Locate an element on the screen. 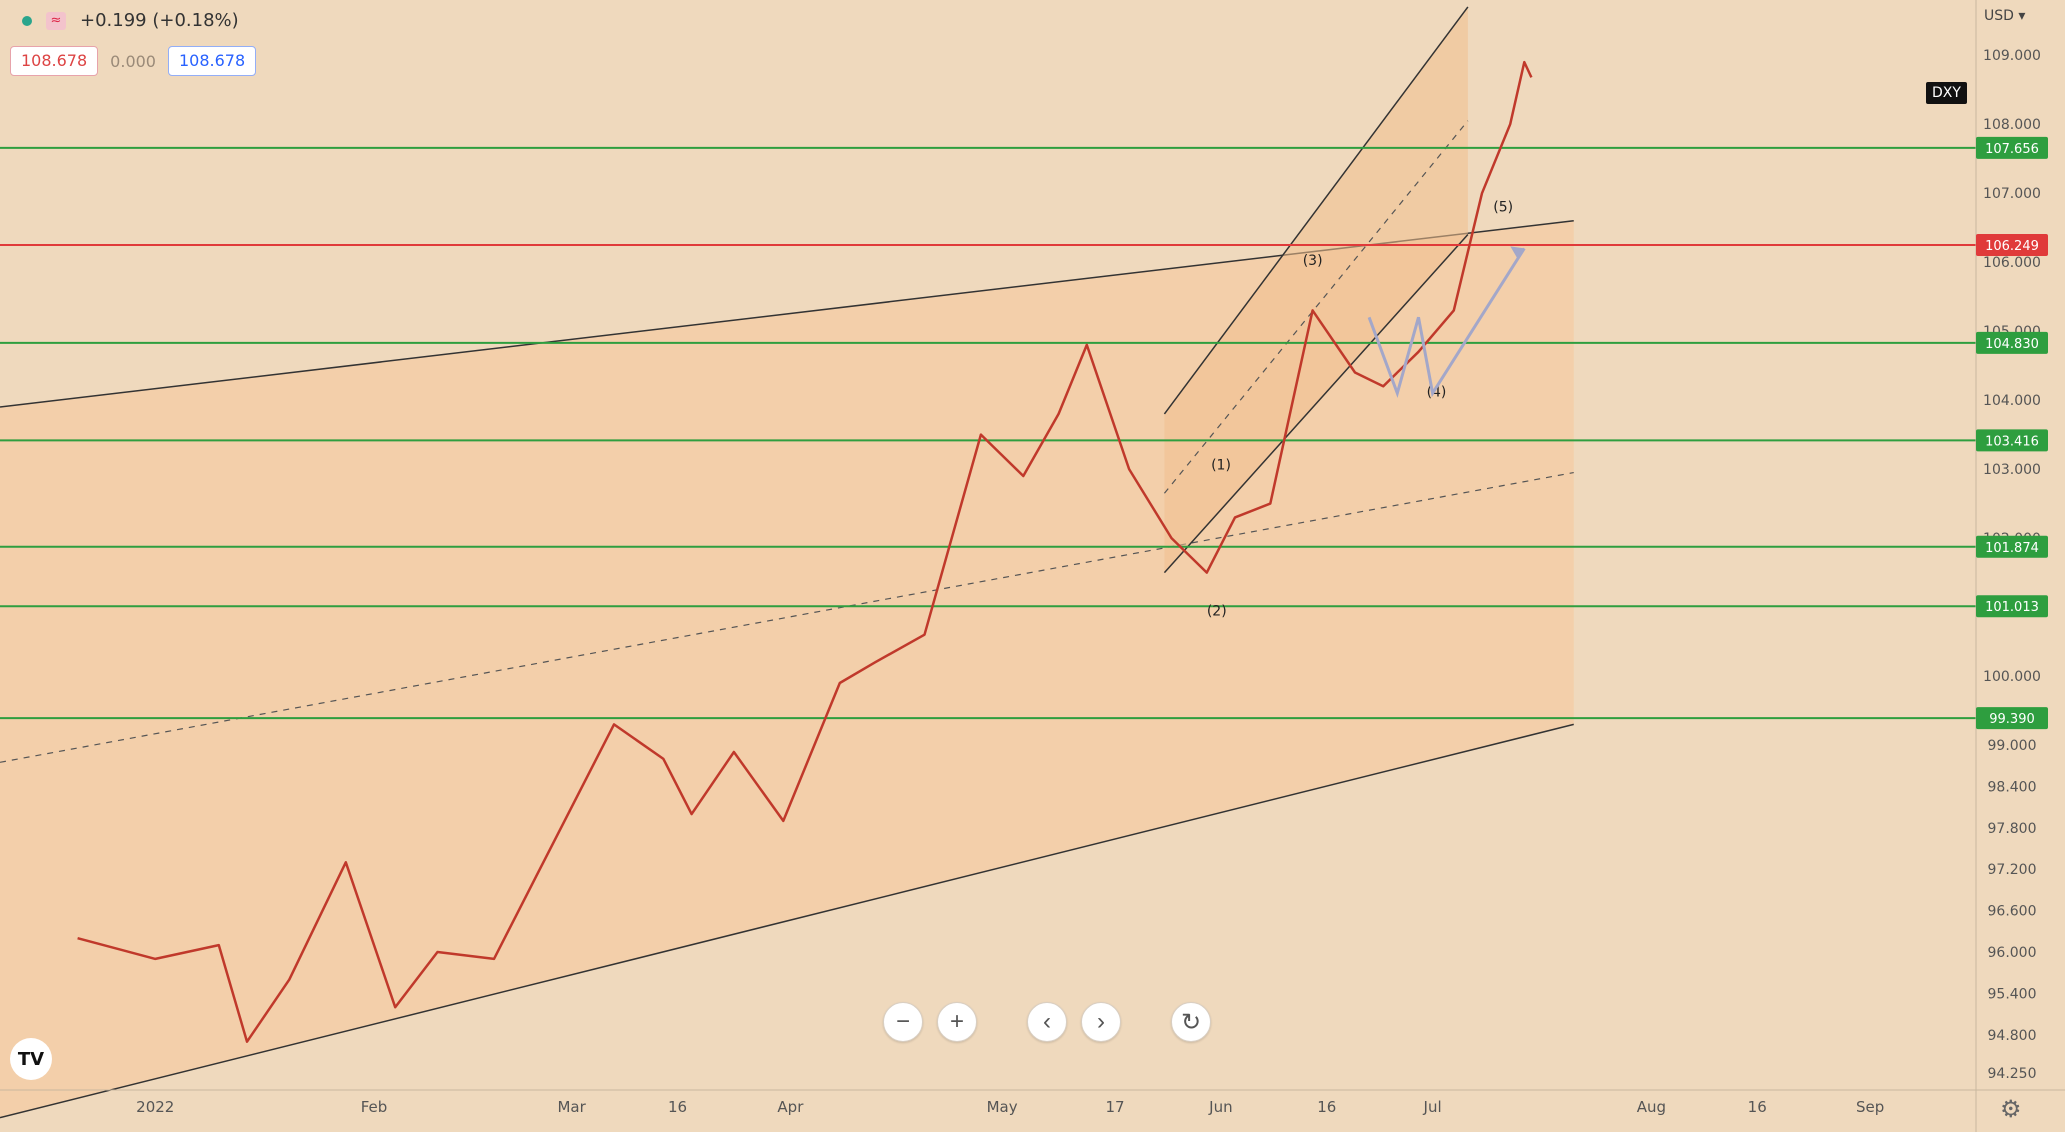  y-tick-5: 104.000 is located at coordinates (2012, 401).